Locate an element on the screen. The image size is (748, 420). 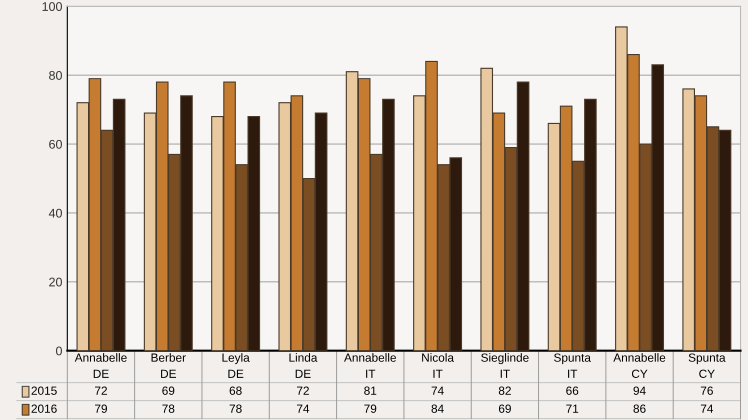
data-label: 94 is located at coordinates (640, 390).